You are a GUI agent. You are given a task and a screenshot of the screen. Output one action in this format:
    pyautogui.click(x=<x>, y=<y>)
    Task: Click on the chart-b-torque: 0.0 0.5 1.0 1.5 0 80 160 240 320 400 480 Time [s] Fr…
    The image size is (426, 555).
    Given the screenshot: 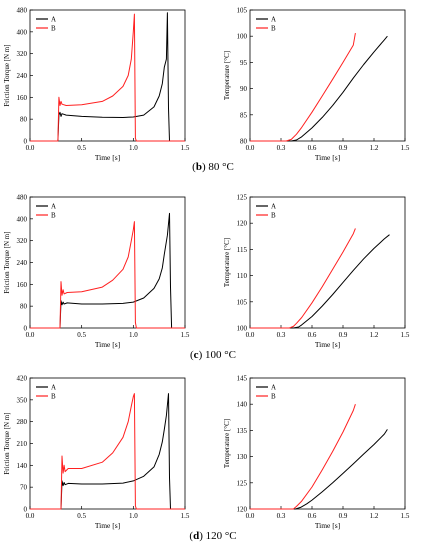 What is the action you would take?
    pyautogui.click(x=96, y=85)
    